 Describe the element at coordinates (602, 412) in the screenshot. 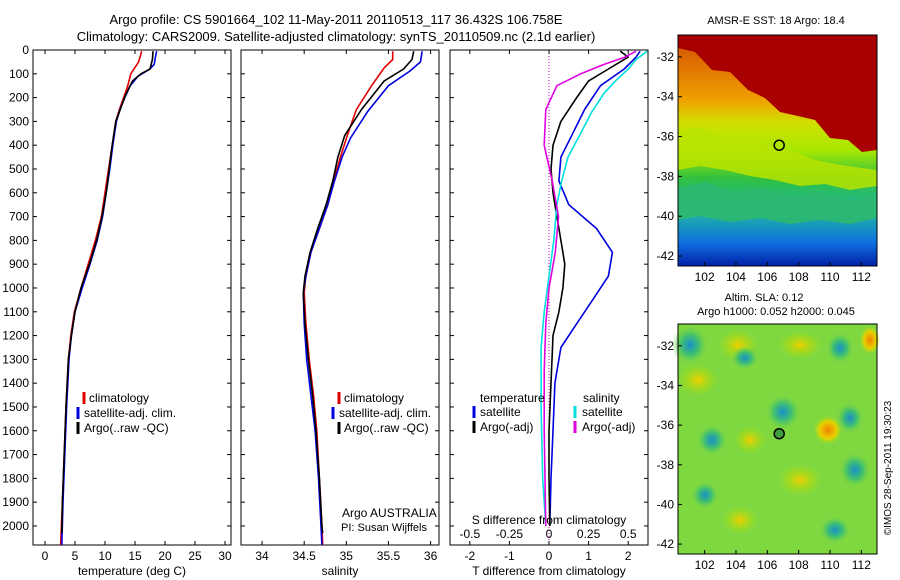

I see `legend-label-s-satellite: satellite` at that location.